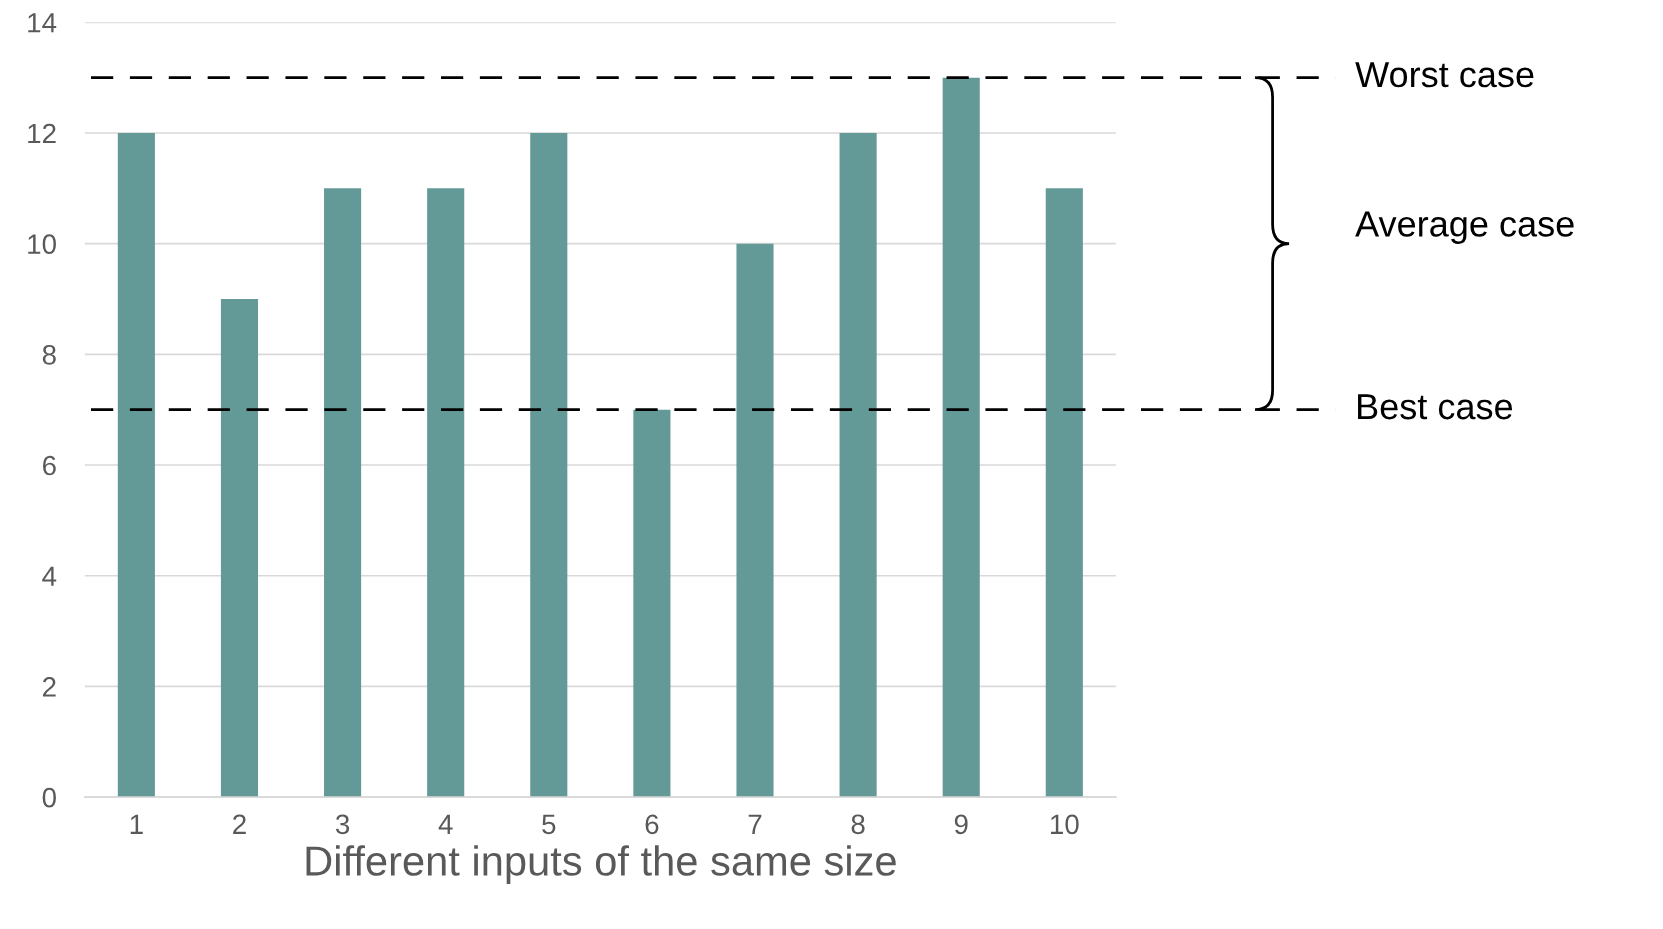 The height and width of the screenshot is (929, 1663). Describe the element at coordinates (42, 133) in the screenshot. I see `y-tick-label: 12` at that location.